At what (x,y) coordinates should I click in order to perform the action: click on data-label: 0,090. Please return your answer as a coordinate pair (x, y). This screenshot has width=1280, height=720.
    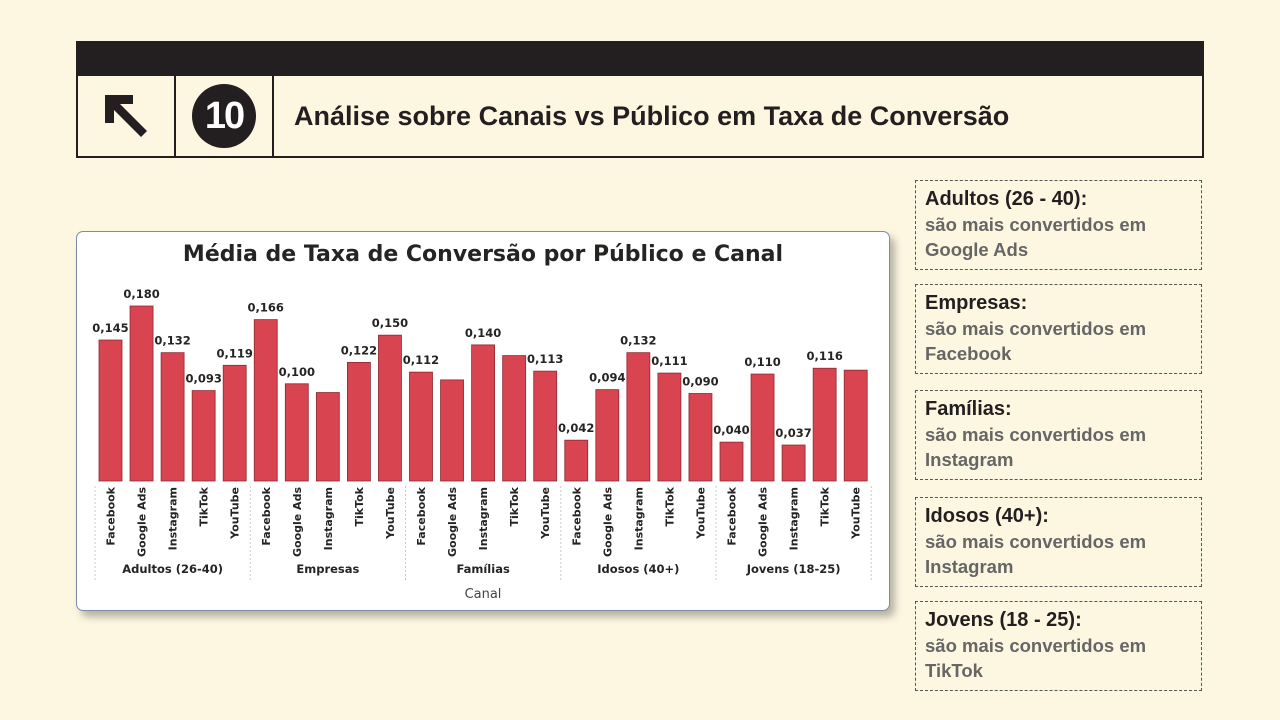
    Looking at the image, I should click on (700, 382).